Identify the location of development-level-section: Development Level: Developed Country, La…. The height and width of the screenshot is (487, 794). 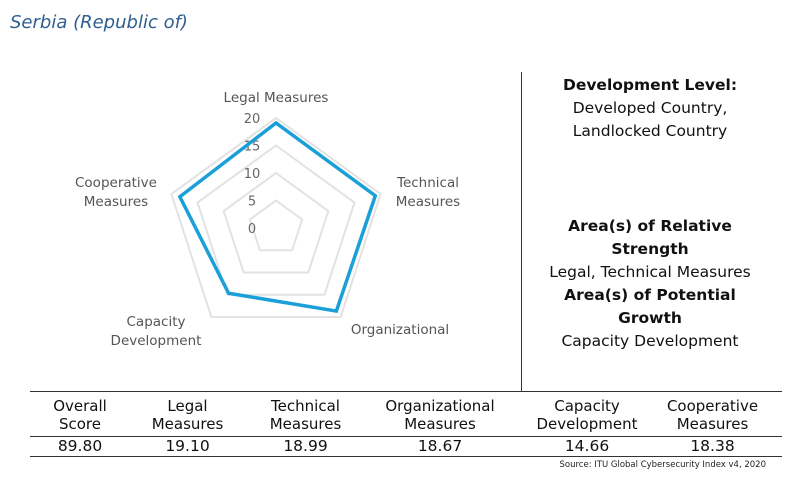
(650, 108).